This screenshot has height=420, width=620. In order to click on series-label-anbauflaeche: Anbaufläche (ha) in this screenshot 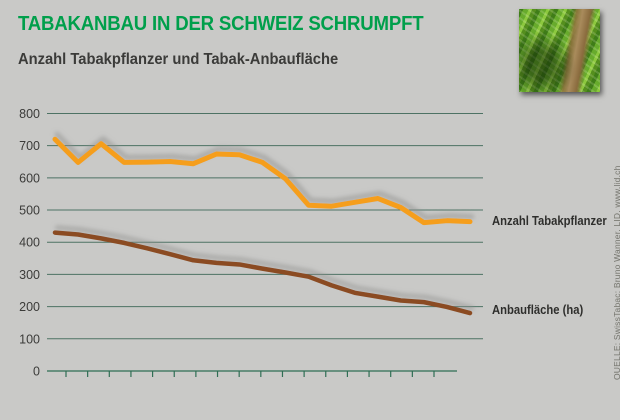, I will do `click(538, 310)`.